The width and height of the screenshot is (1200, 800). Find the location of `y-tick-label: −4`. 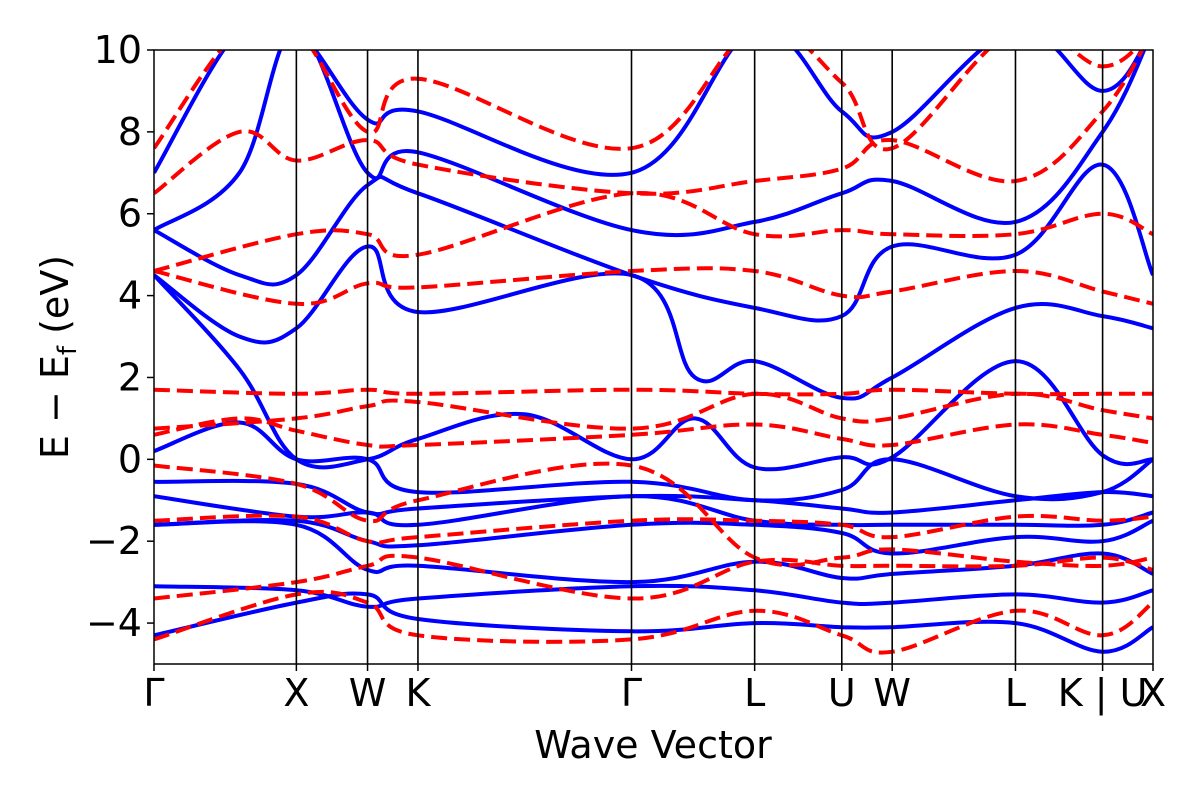

y-tick-label: −4 is located at coordinates (114, 623).